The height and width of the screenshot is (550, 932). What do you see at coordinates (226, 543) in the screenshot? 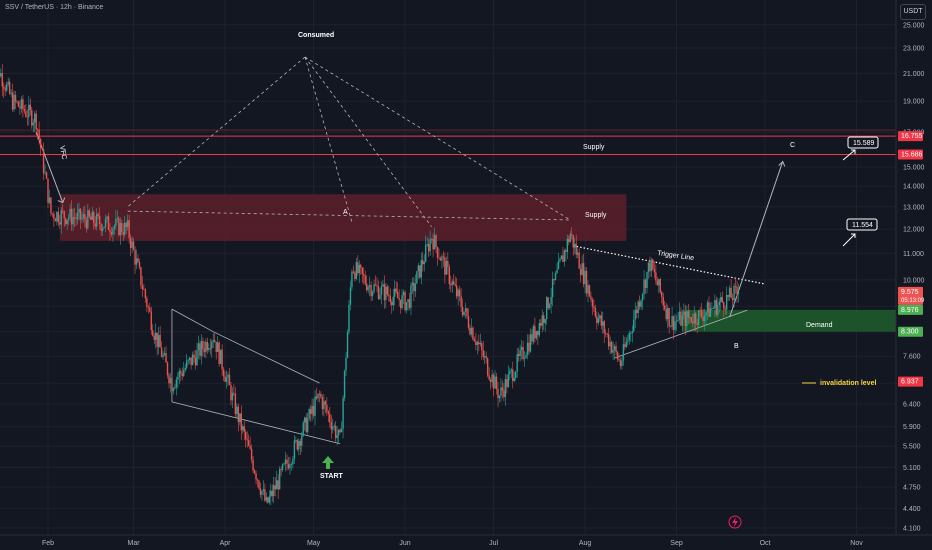
I see `x-tick-label: Apr` at bounding box center [226, 543].